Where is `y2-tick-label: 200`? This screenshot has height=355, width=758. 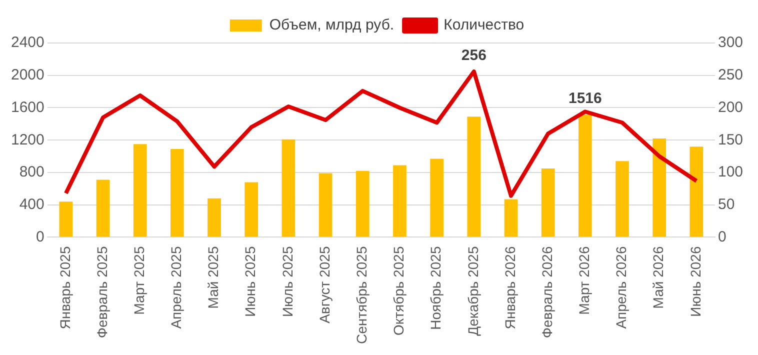
y2-tick-label: 200 is located at coordinates (731, 107).